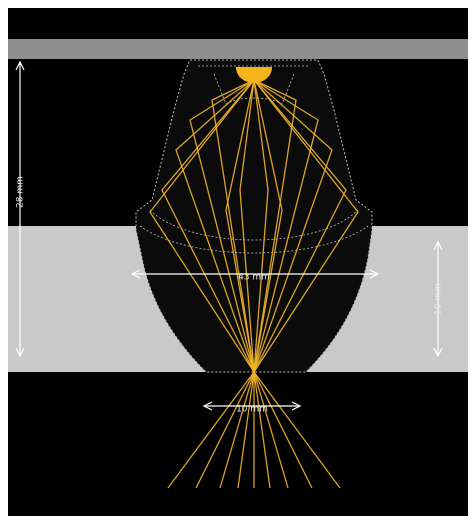 The width and height of the screenshot is (474, 526). What do you see at coordinates (254, 75) in the screenshot?
I see `light-source` at bounding box center [254, 75].